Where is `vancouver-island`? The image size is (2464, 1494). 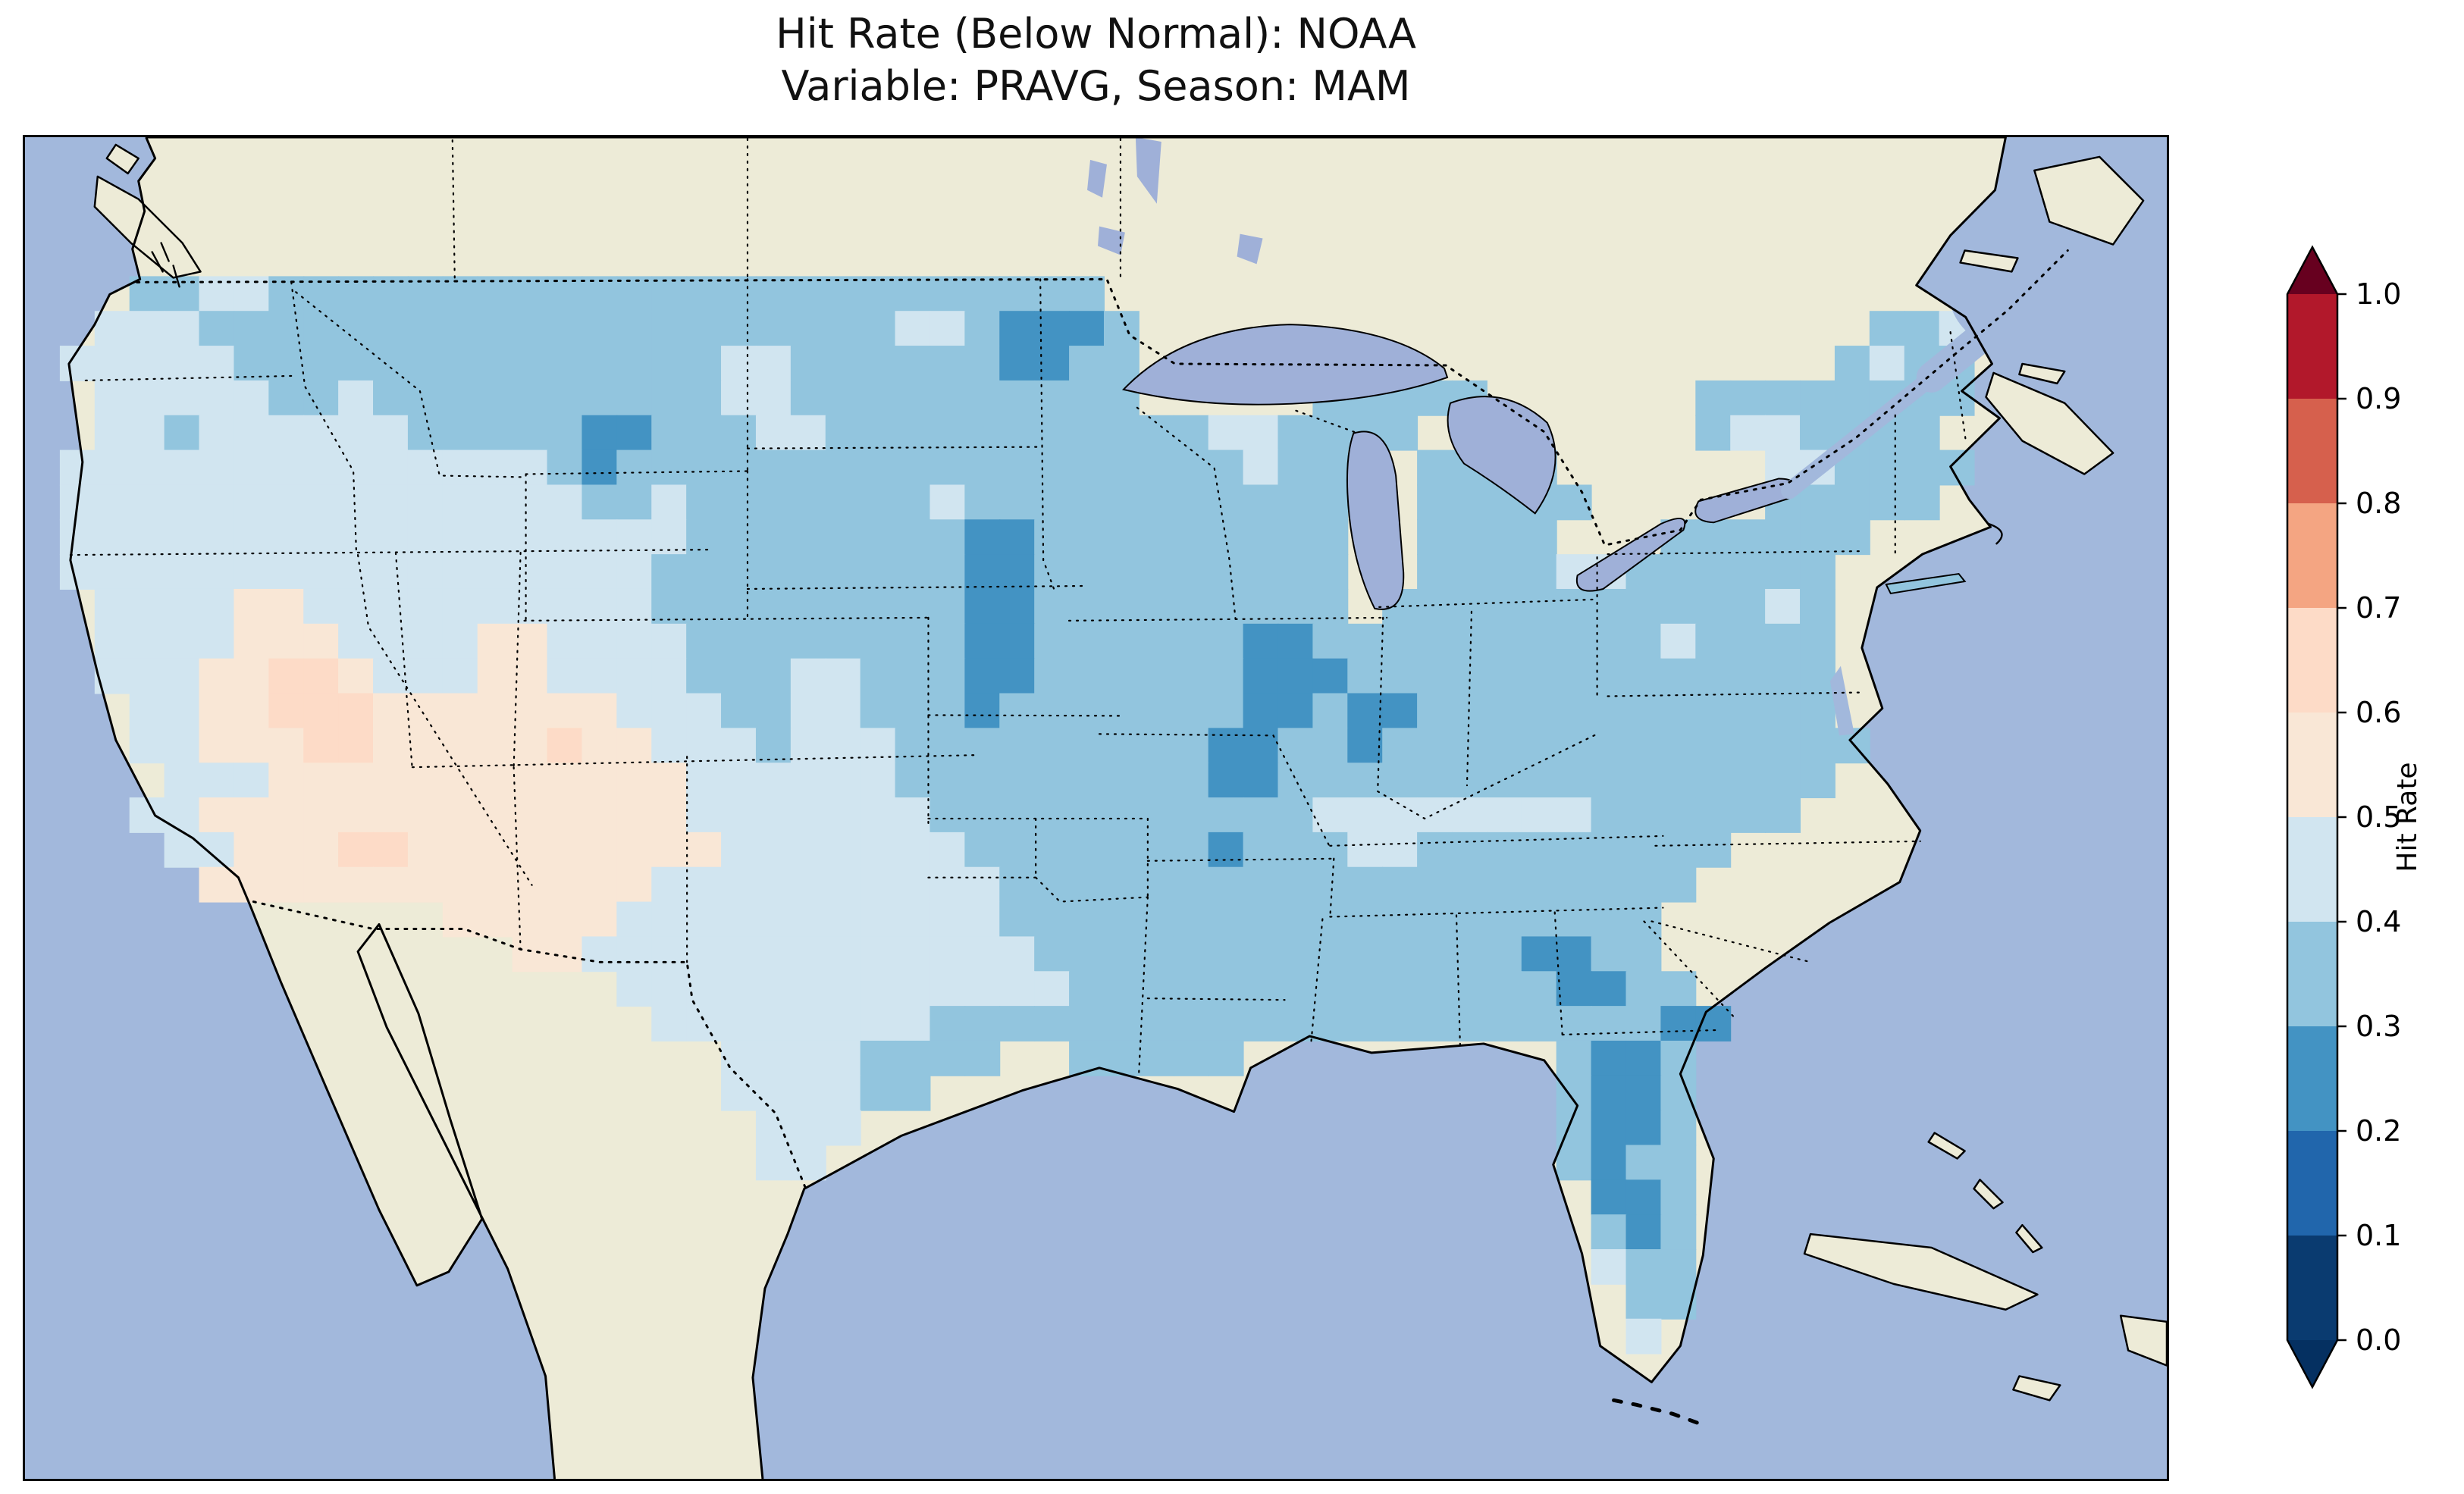 vancouver-island is located at coordinates (147, 227).